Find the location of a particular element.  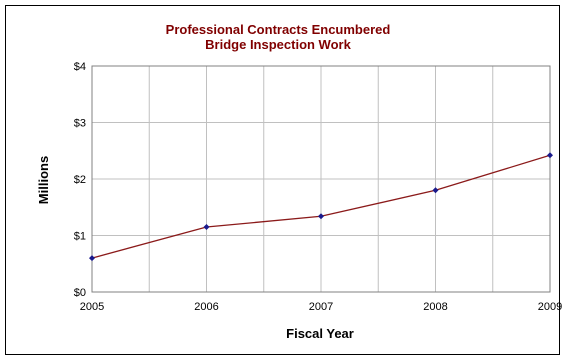

x-tick-label: 2008 is located at coordinates (435, 307).